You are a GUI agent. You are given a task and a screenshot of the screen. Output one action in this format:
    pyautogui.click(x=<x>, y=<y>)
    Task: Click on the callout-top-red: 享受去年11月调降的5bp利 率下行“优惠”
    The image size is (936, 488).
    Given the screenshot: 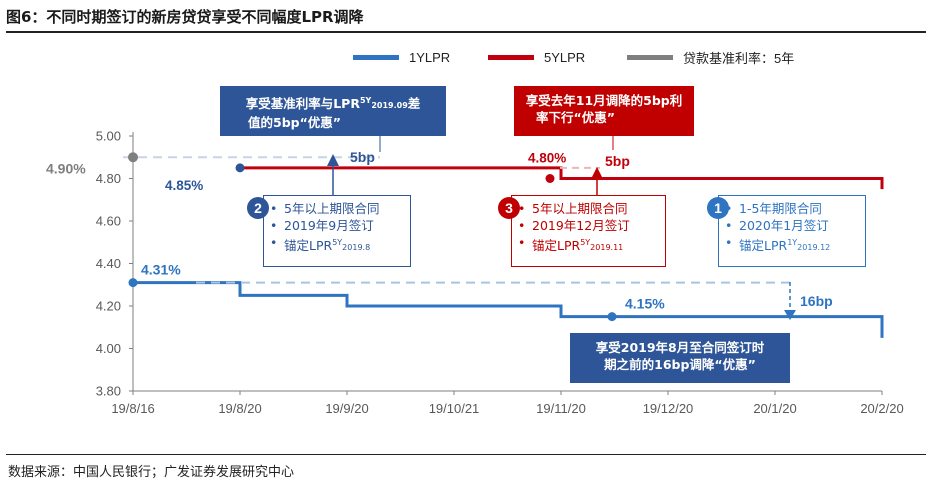 What is the action you would take?
    pyautogui.click(x=604, y=111)
    